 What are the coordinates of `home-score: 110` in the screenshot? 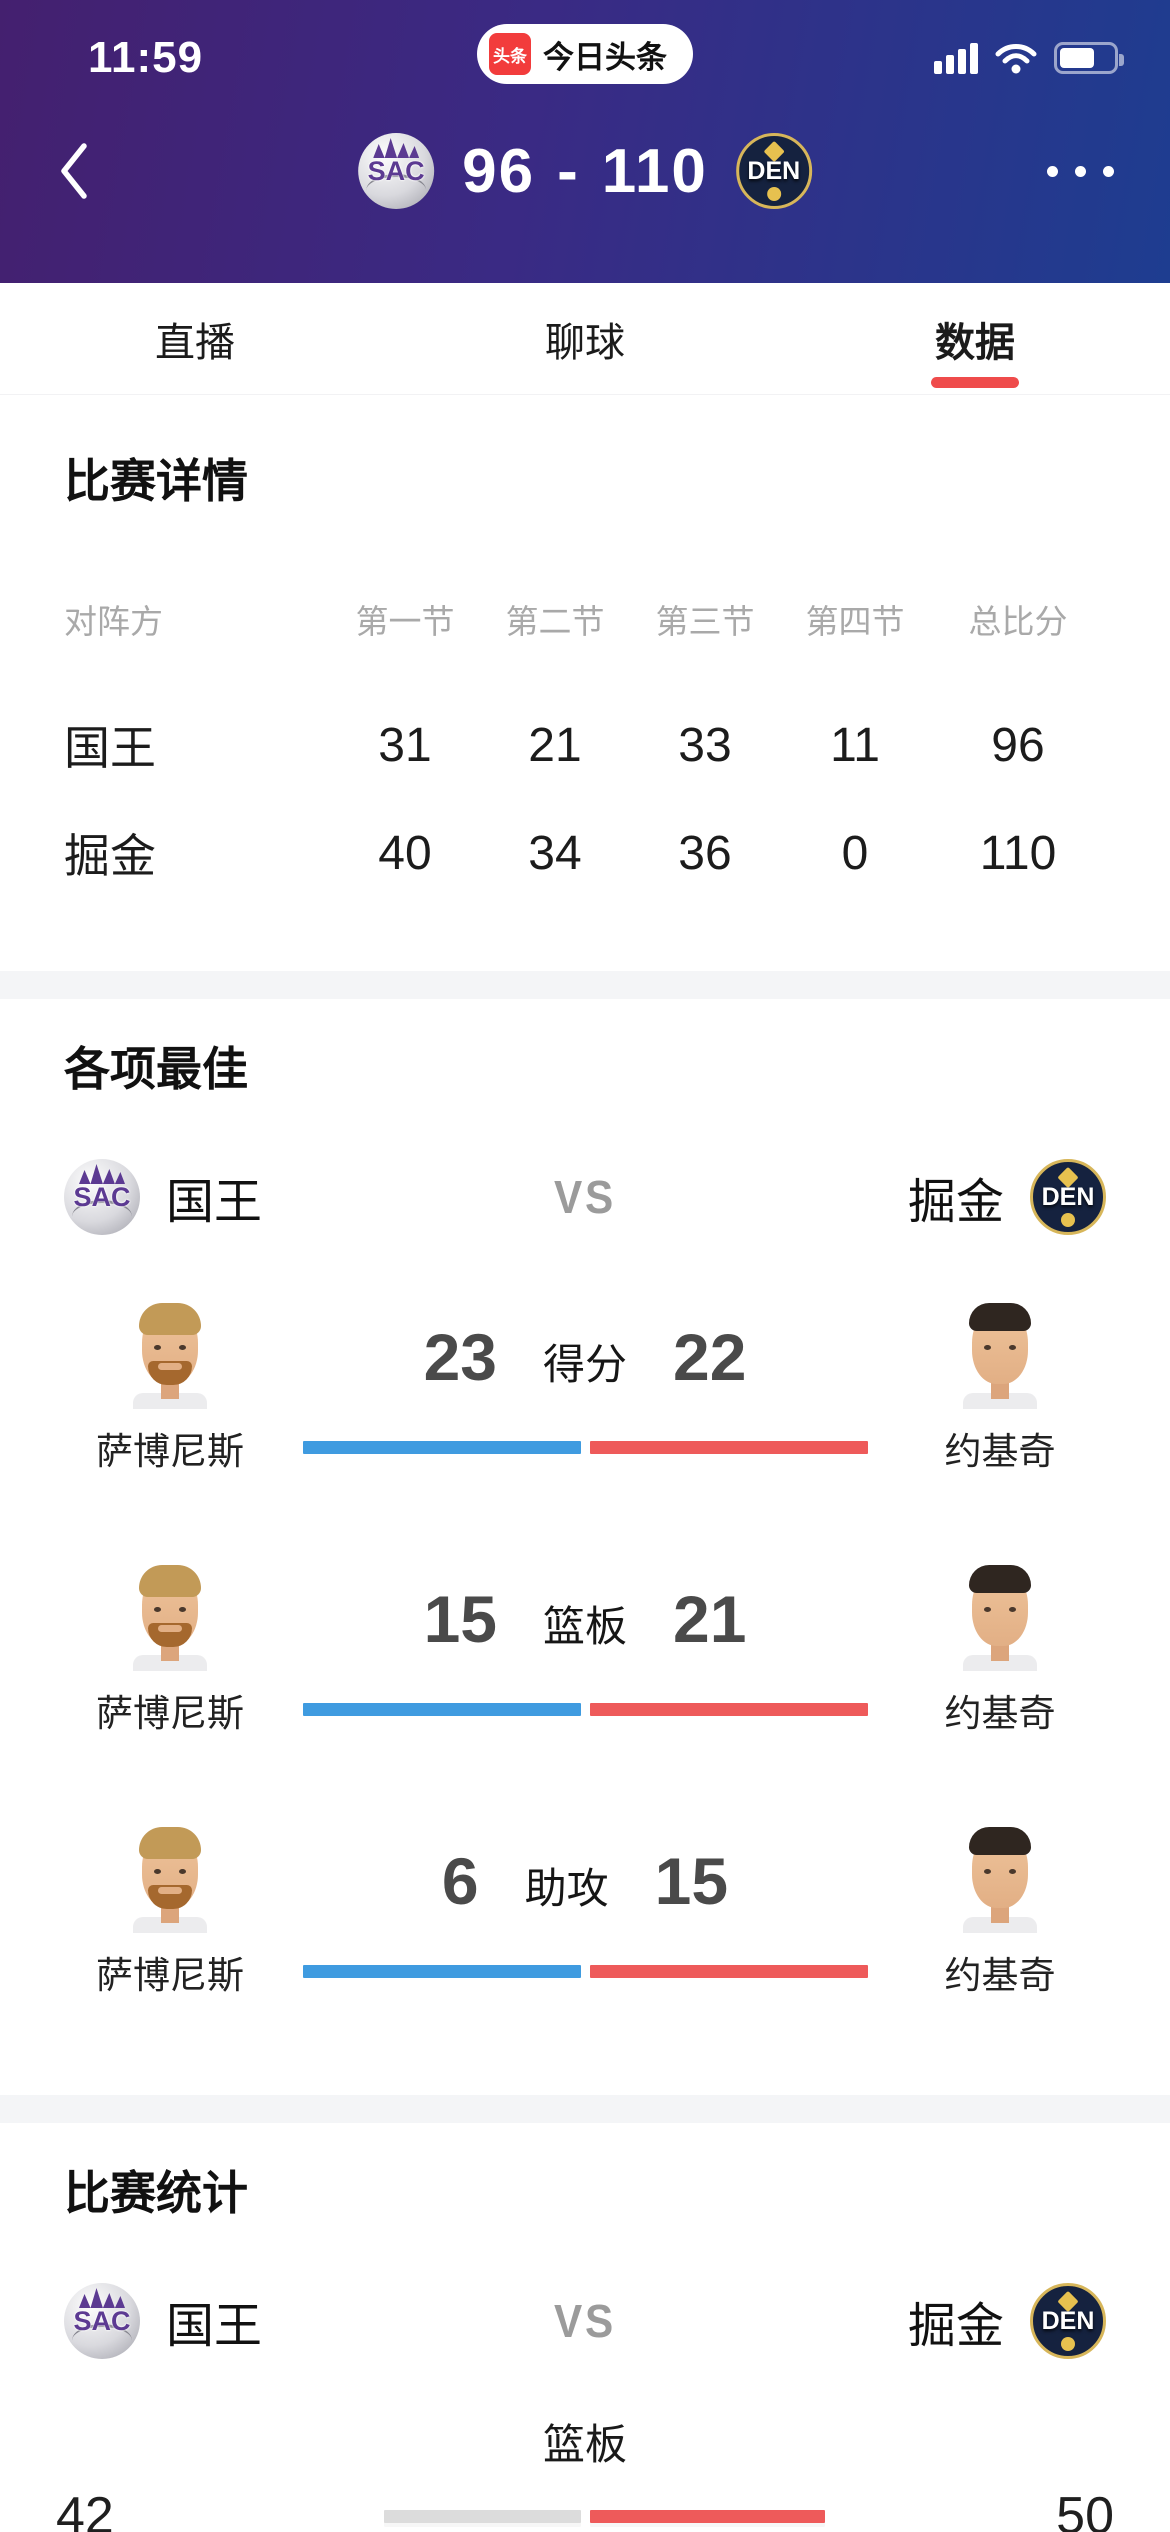 It's located at (654, 171).